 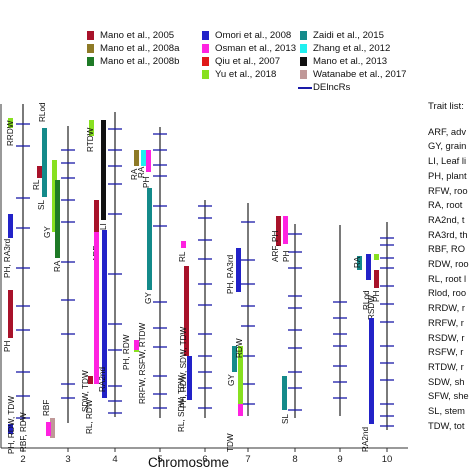 I want to click on qtl-trait-label: RBF, RDW, so click(x=23, y=432).